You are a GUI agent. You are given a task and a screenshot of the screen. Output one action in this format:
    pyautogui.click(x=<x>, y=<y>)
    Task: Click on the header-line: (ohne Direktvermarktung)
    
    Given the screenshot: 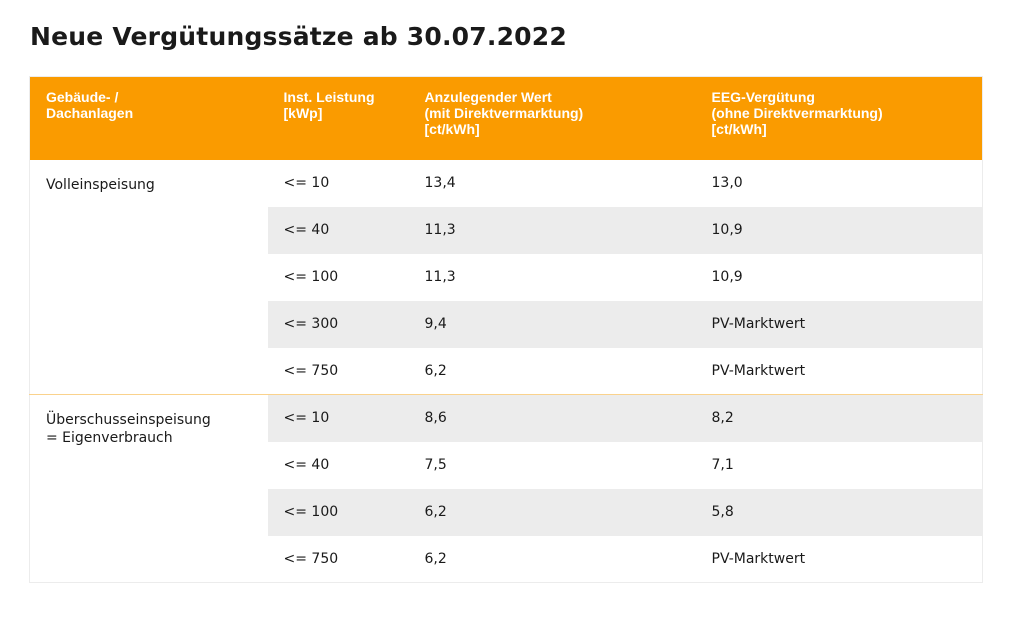 What is the action you would take?
    pyautogui.click(x=797, y=113)
    